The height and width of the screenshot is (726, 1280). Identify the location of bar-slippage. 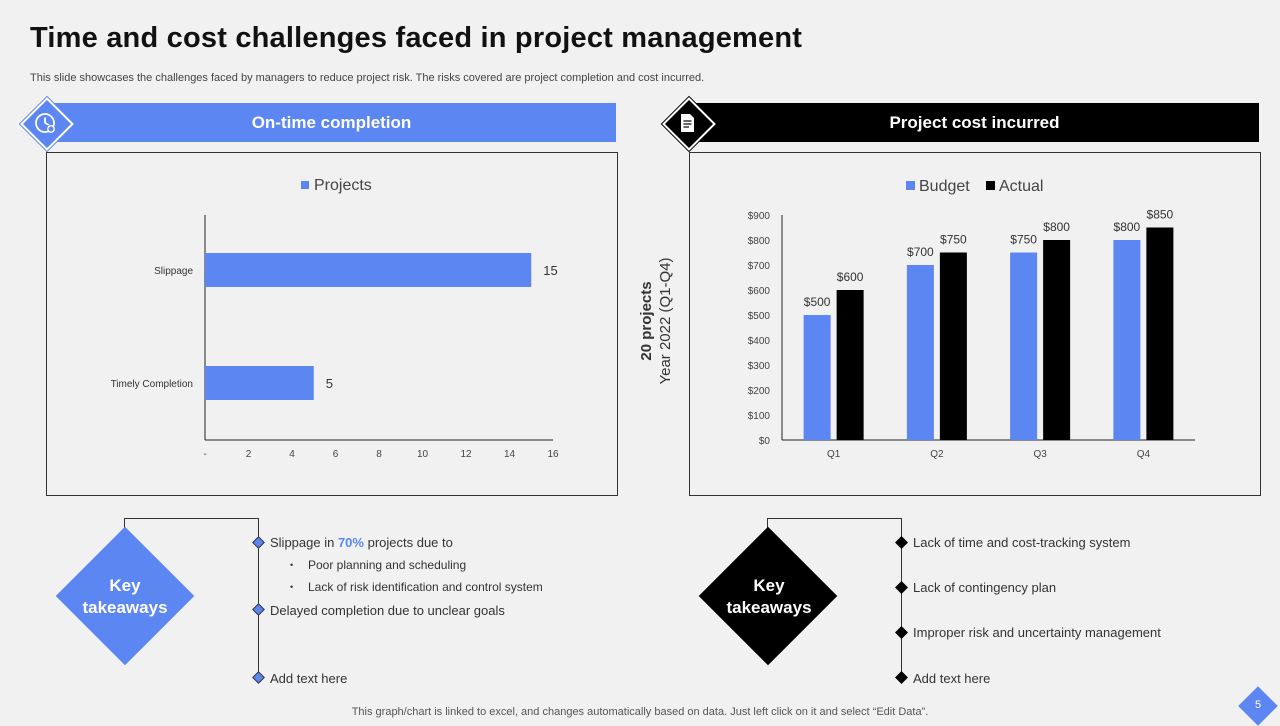
(368, 270).